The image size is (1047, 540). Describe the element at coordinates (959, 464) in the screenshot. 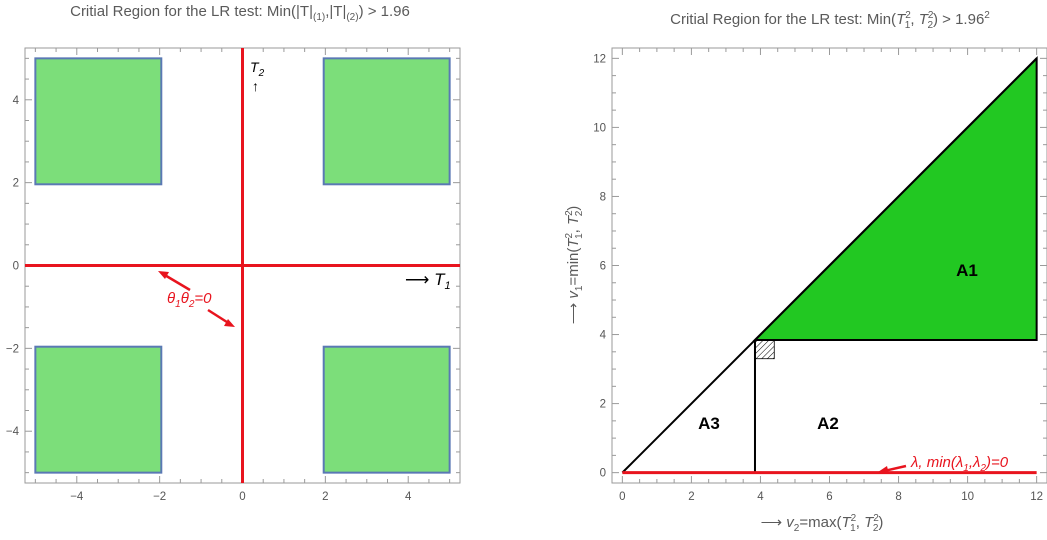

I see `right-annotation-label: λ, min(λ1,λ2)=0` at that location.